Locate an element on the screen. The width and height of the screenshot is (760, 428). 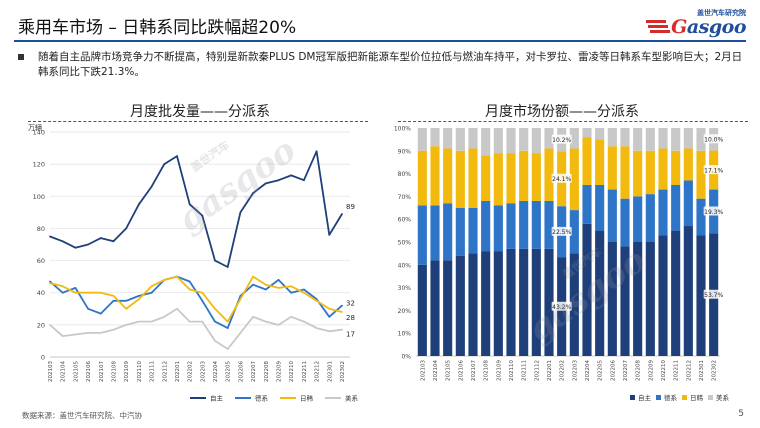
left-chart-divider is located at coordinates (198, 121).